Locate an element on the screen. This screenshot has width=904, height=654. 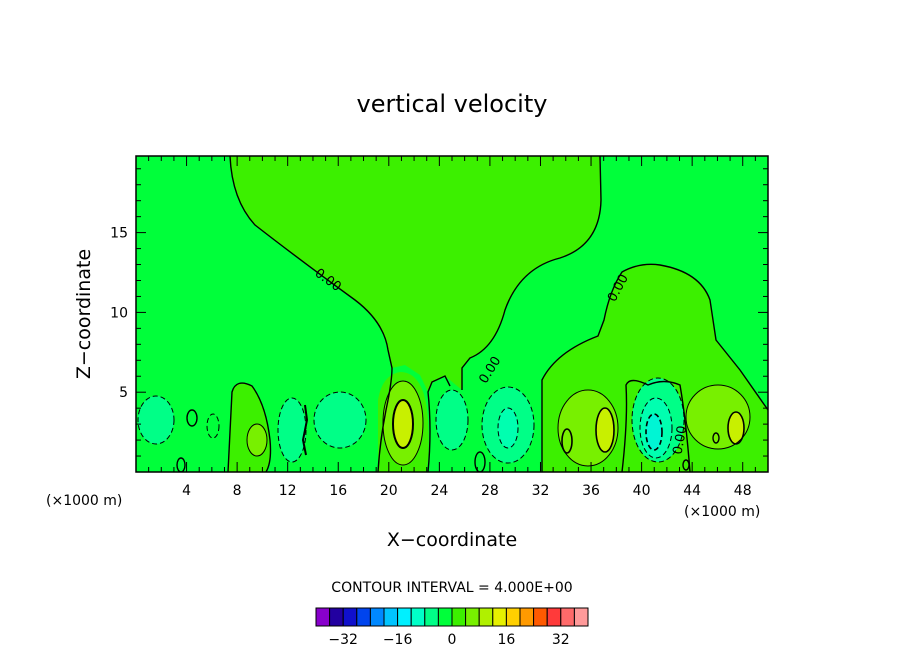
neg-region-c is located at coordinates (340, 420).